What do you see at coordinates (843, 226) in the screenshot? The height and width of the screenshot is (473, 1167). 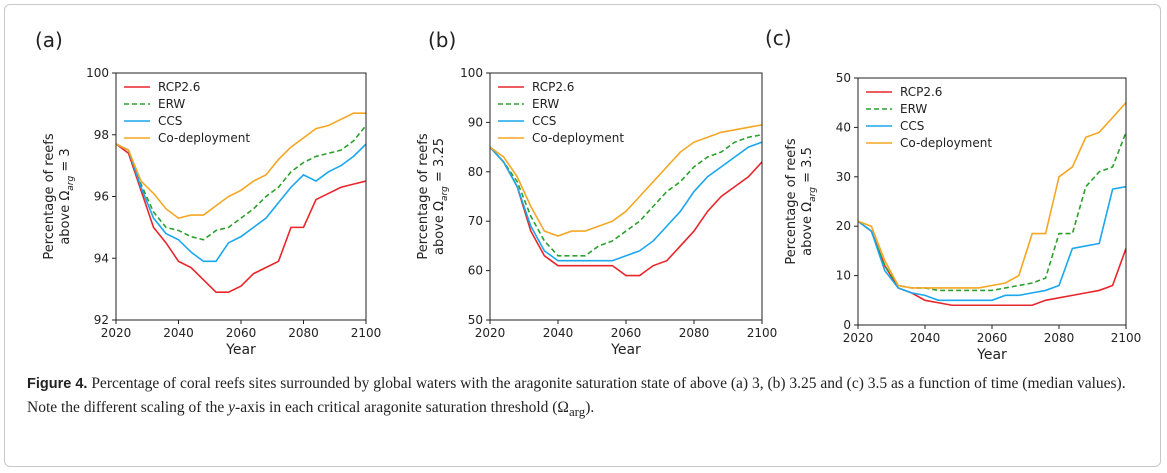 I see `y-tick-label: 20` at bounding box center [843, 226].